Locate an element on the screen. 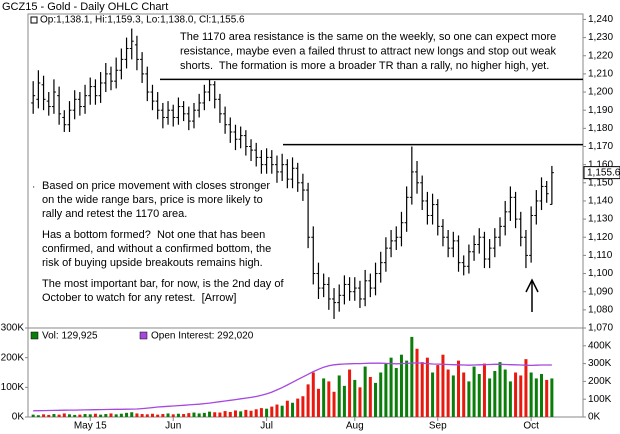 Image resolution: width=620 pixels, height=434 pixels. x-tick-label: Oct is located at coordinates (531, 426).